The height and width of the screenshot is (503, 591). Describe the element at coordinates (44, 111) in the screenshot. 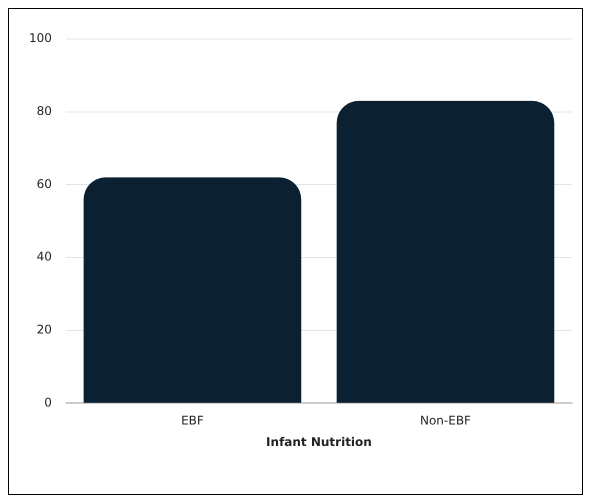

I see `y-tick-label: 80` at that location.